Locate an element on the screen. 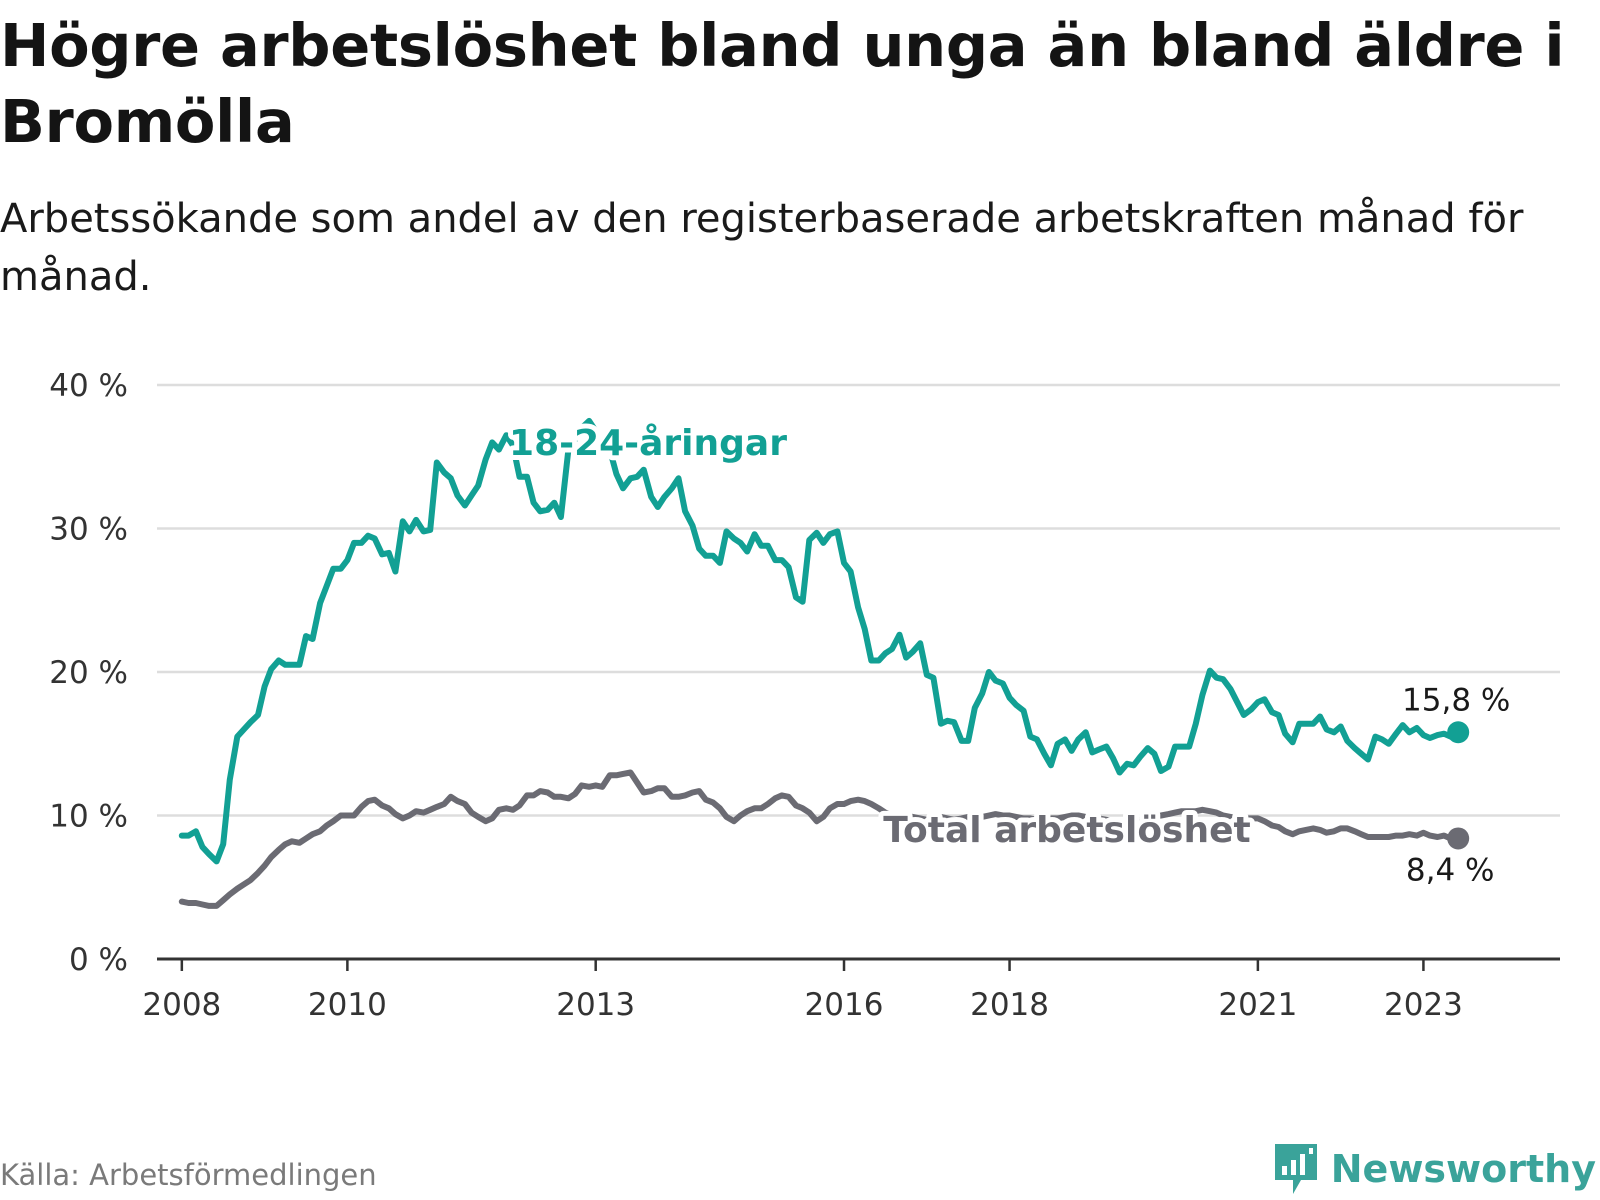  y-tick-label: 30 % is located at coordinates (88, 530).